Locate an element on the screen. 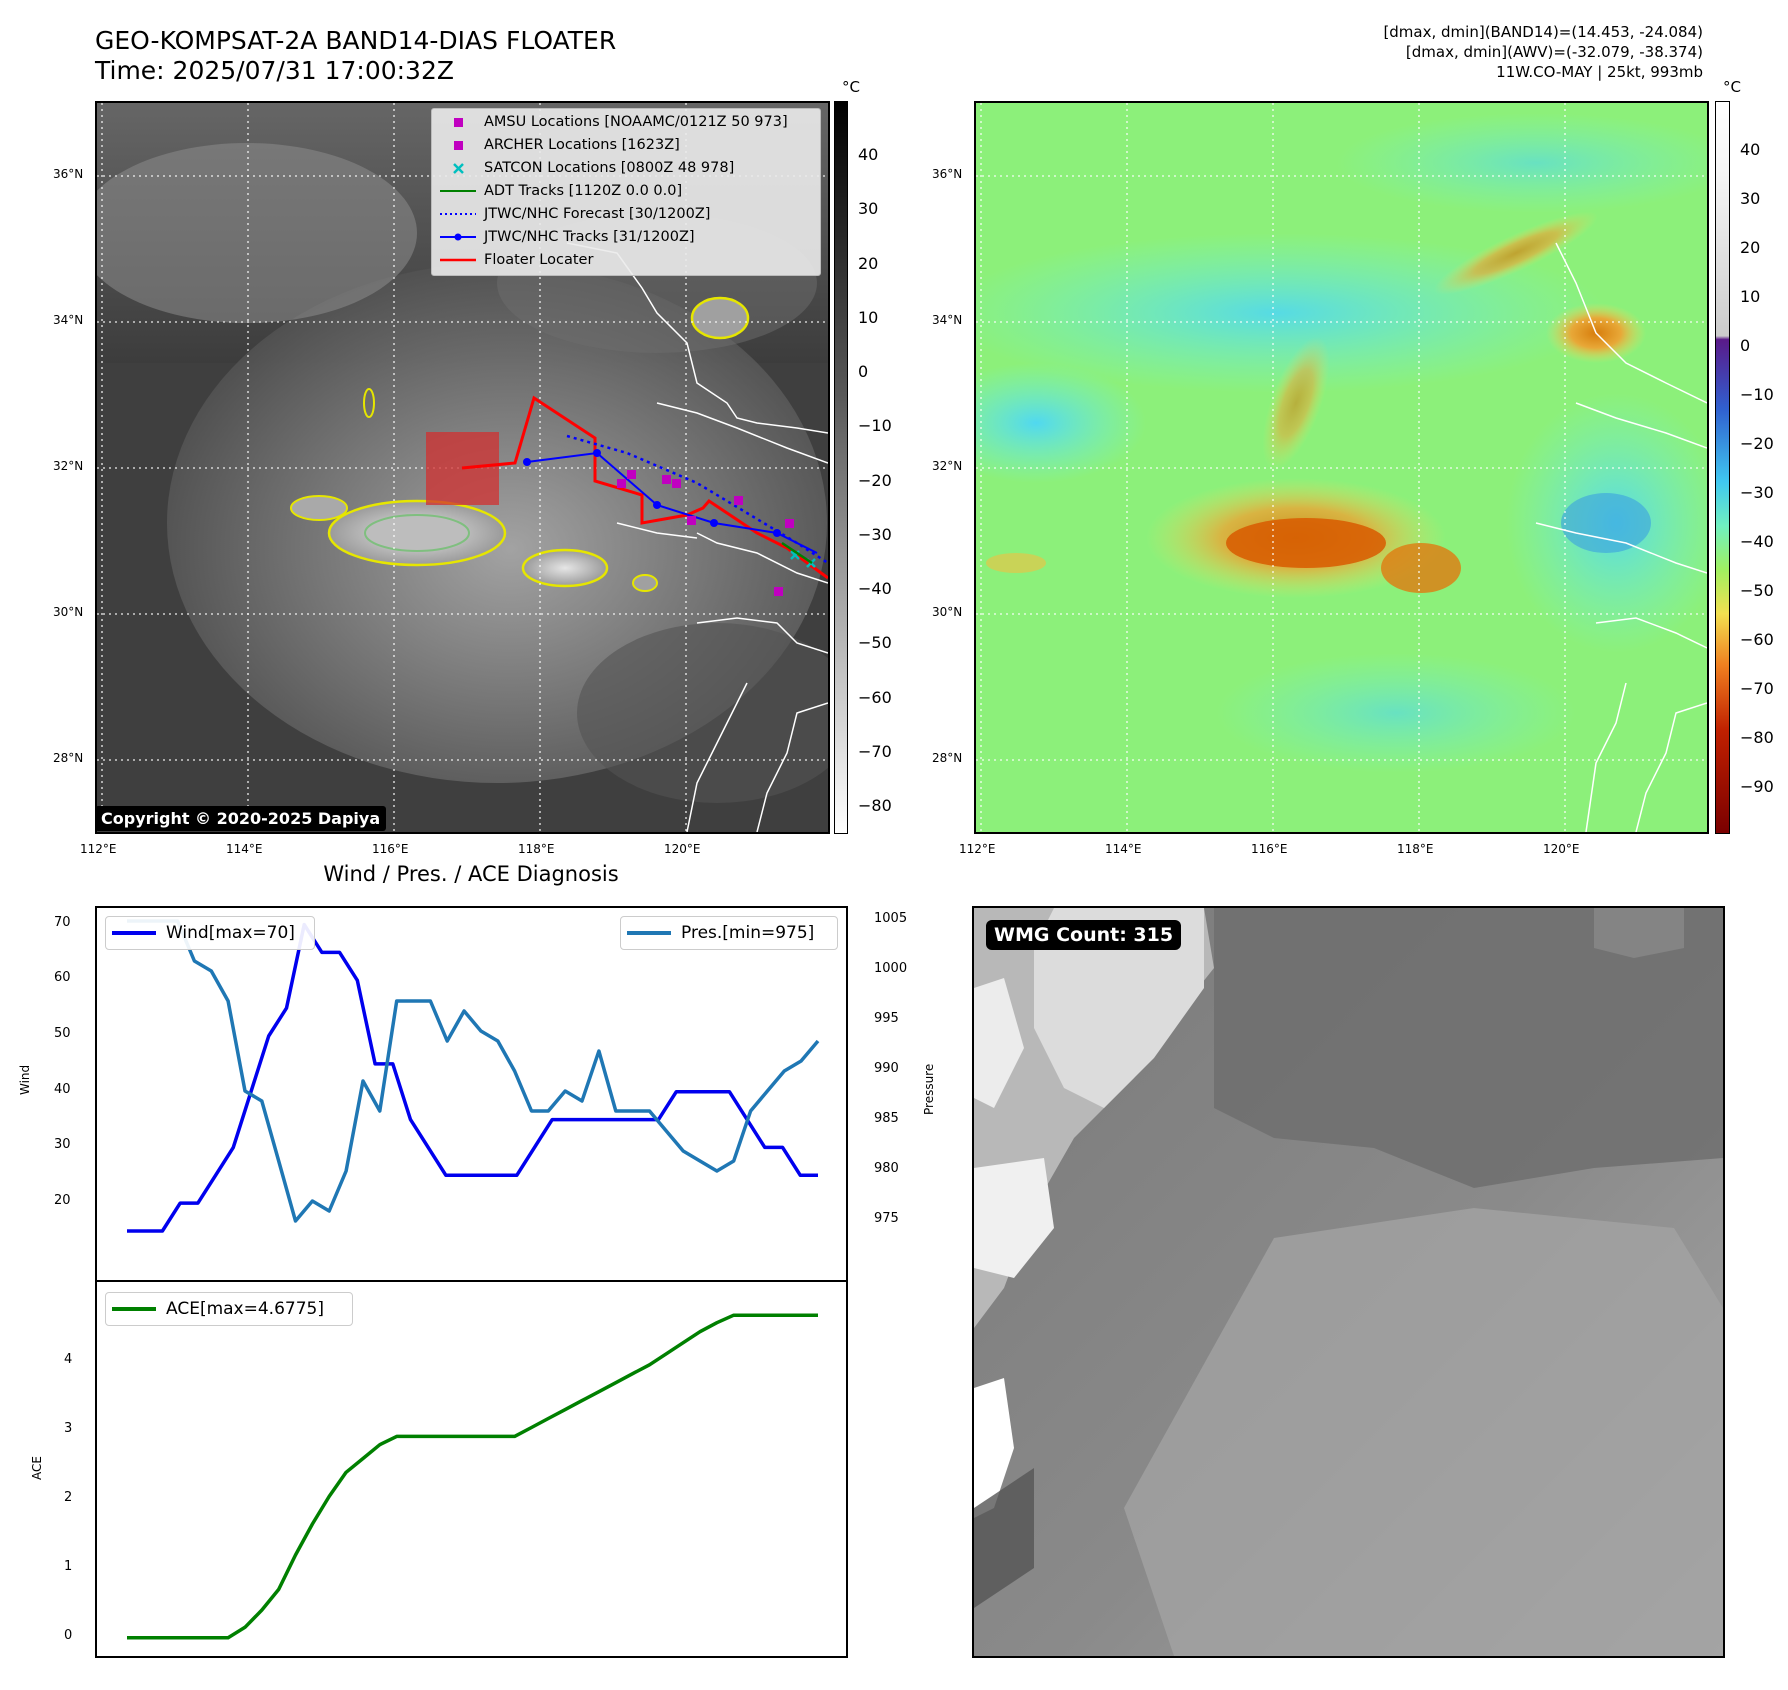 The image size is (1788, 1690). legend-amsu-label: AMSU Locations [NOAAMC/0121Z 50 973] is located at coordinates (636, 122).